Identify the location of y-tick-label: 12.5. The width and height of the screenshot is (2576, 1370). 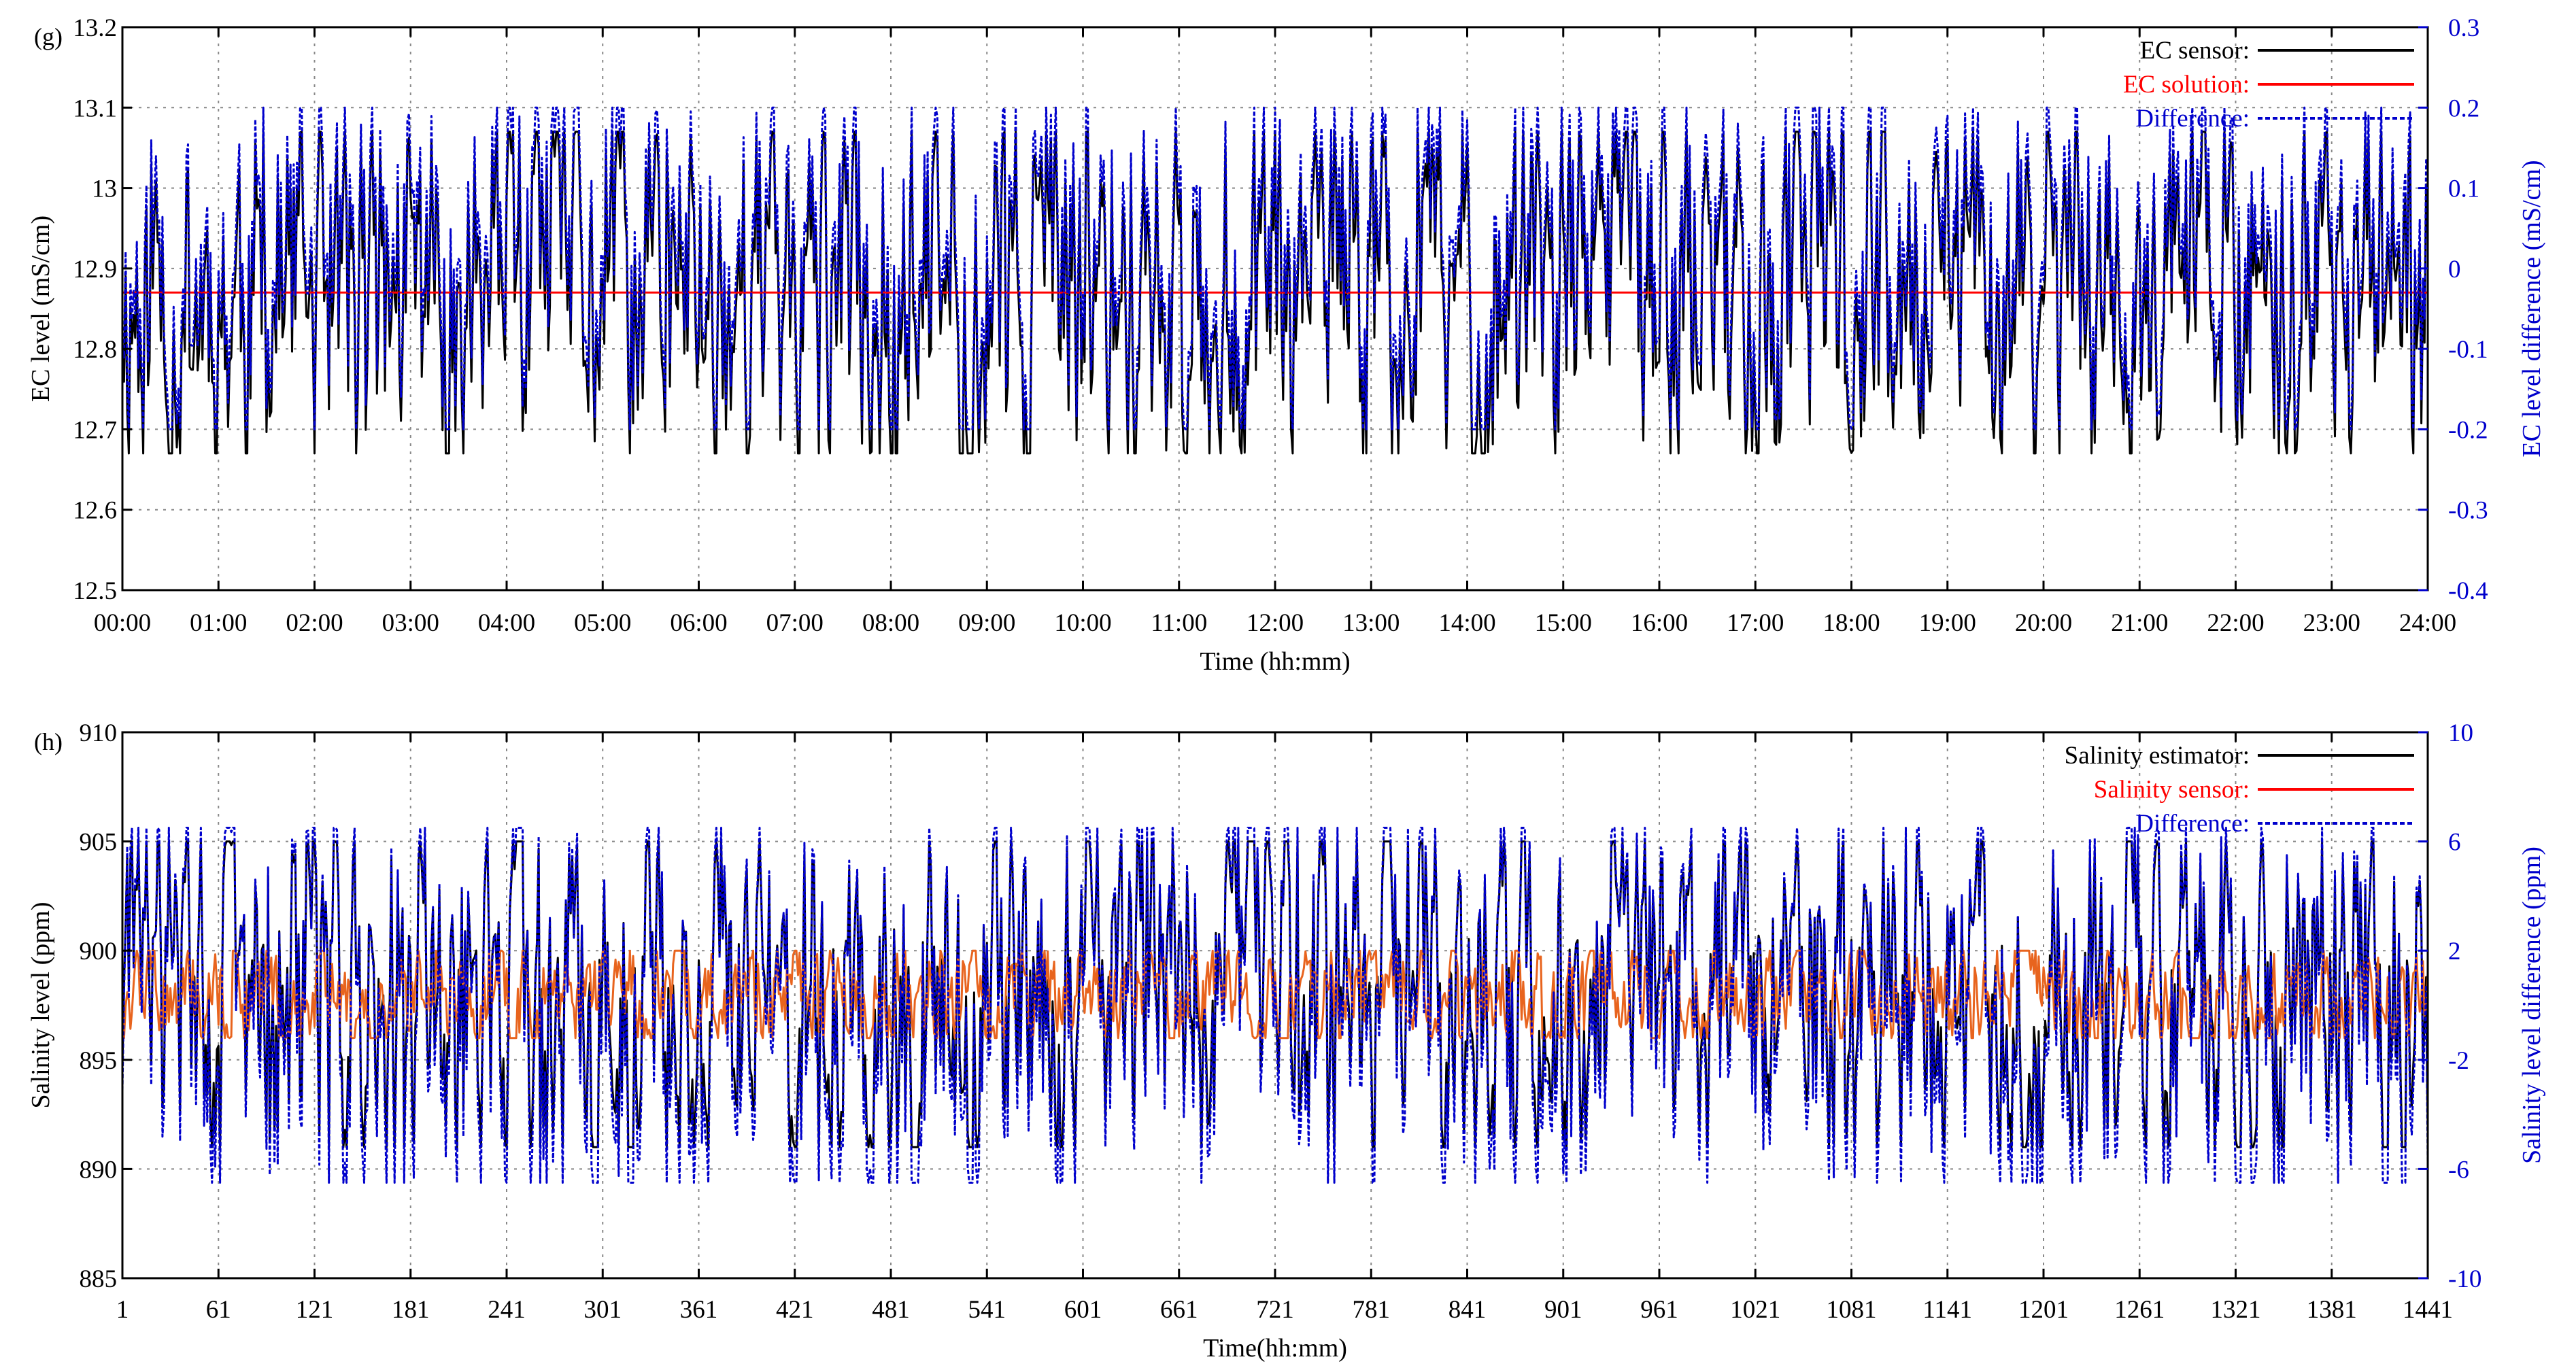
(95, 591).